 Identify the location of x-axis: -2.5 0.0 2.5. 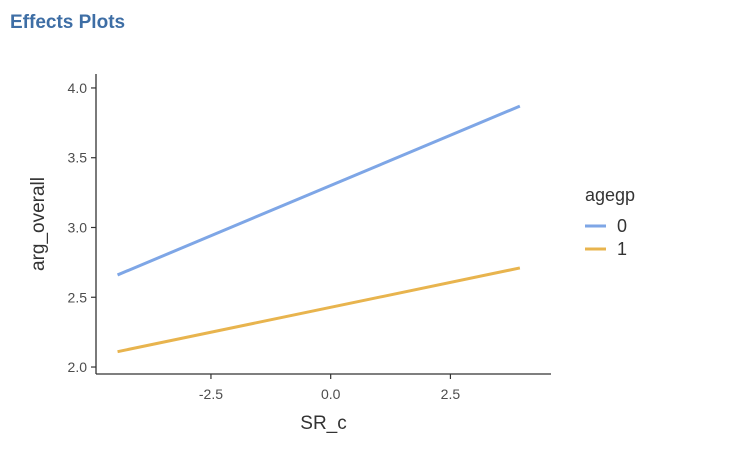
(323, 387).